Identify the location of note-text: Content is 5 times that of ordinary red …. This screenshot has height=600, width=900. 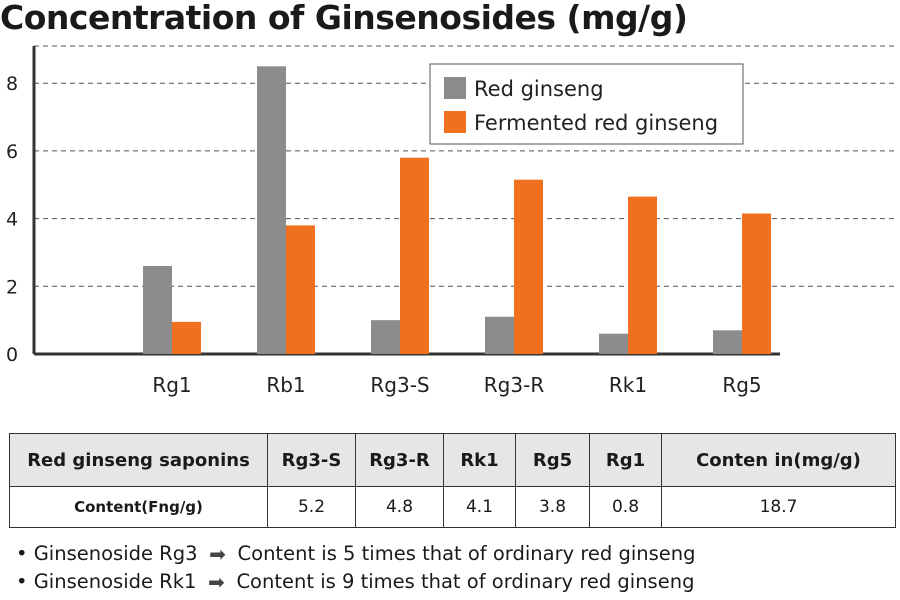
(466, 553).